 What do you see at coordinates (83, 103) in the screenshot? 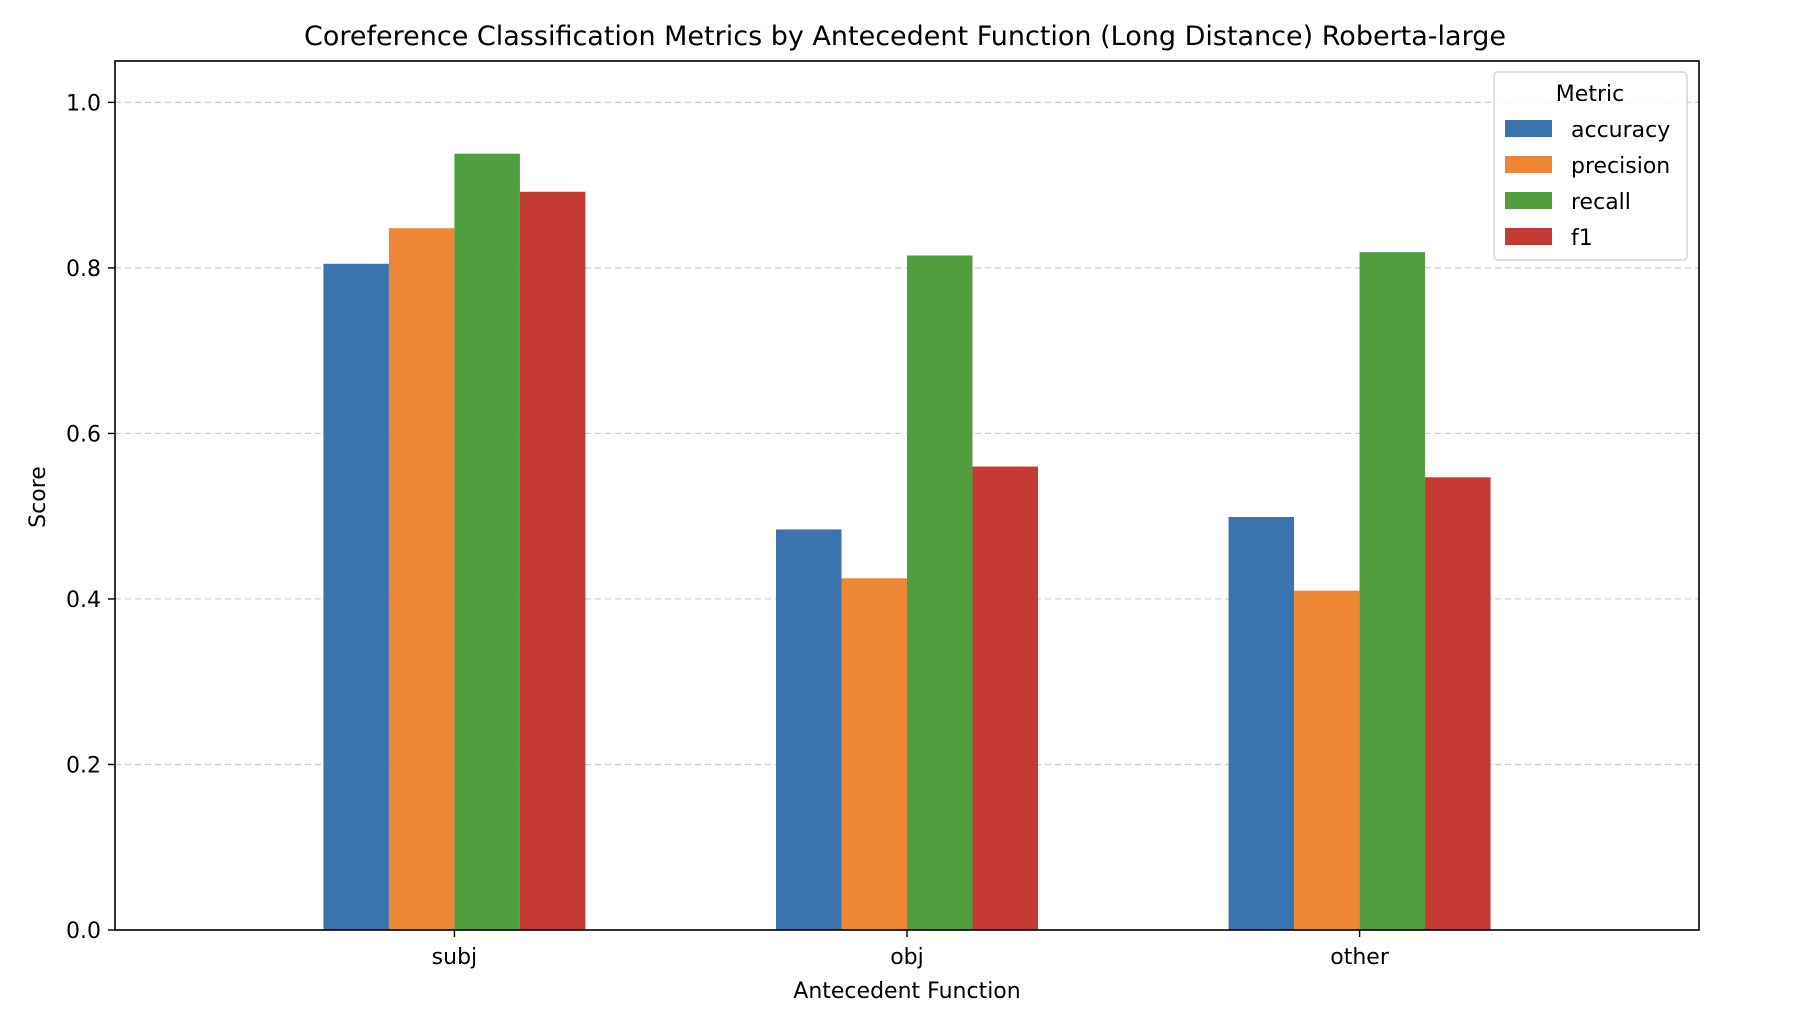
I see `y-tick-label: 1.0` at bounding box center [83, 103].